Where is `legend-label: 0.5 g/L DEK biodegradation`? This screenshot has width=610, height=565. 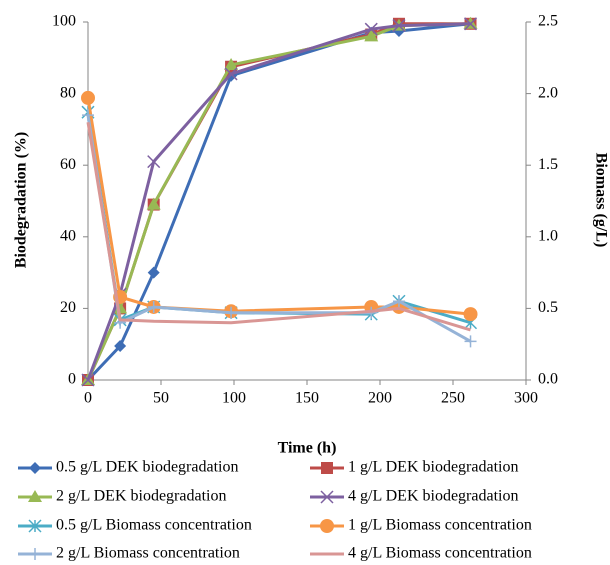
legend-label: 0.5 g/L DEK biodegradation is located at coordinates (147, 467).